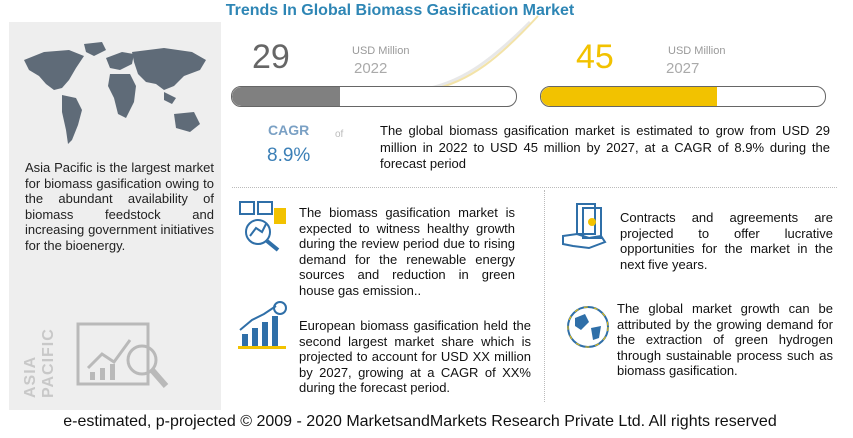 The image size is (853, 438). What do you see at coordinates (262, 325) in the screenshot?
I see `growth-chart-icon` at bounding box center [262, 325].